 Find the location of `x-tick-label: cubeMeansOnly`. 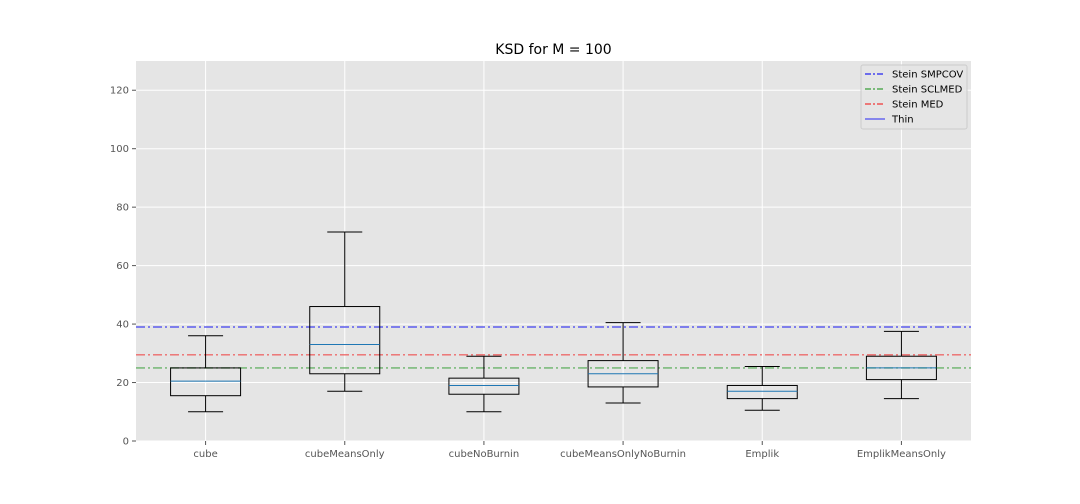

x-tick-label: cubeMeansOnly is located at coordinates (345, 454).